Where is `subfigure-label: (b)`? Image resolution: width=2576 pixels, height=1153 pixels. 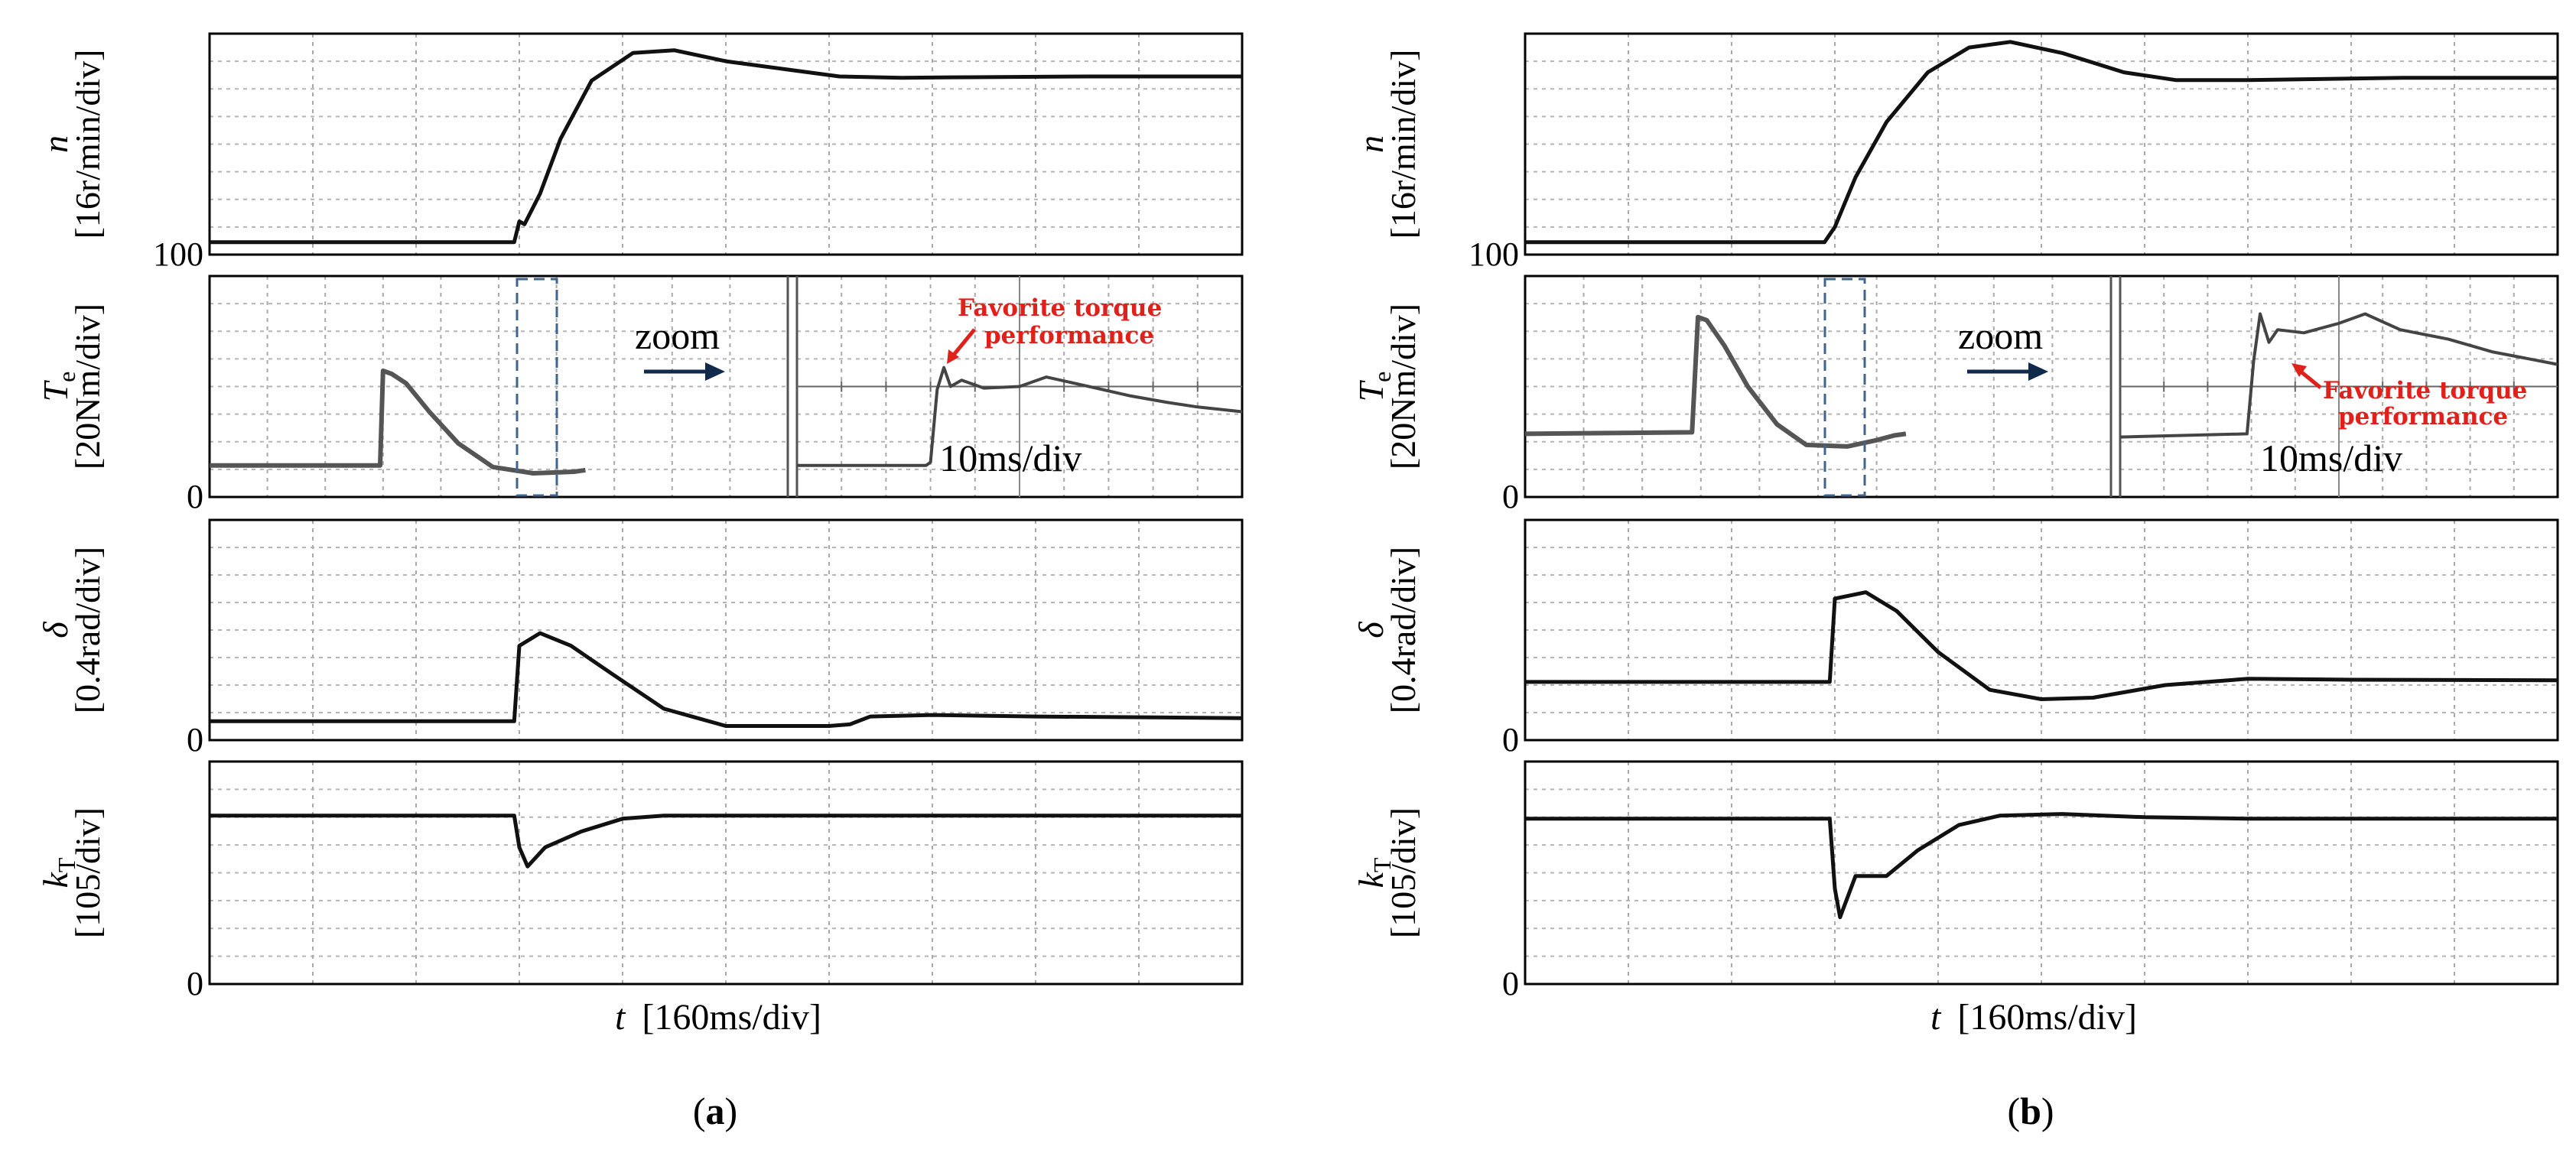
subfigure-label: (b) is located at coordinates (2030, 1111).